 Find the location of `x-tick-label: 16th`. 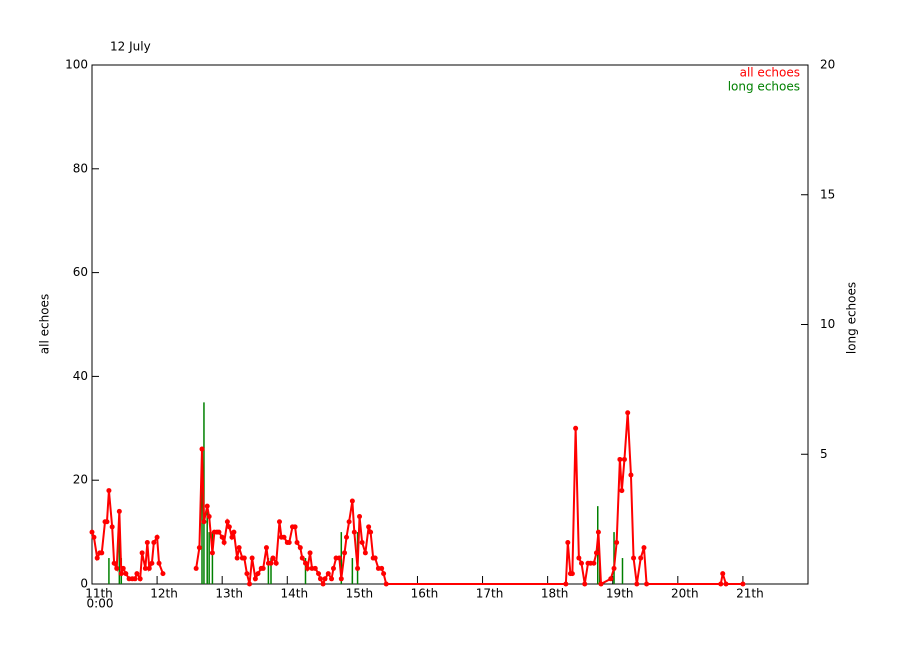

x-tick-label: 16th is located at coordinates (425, 594).